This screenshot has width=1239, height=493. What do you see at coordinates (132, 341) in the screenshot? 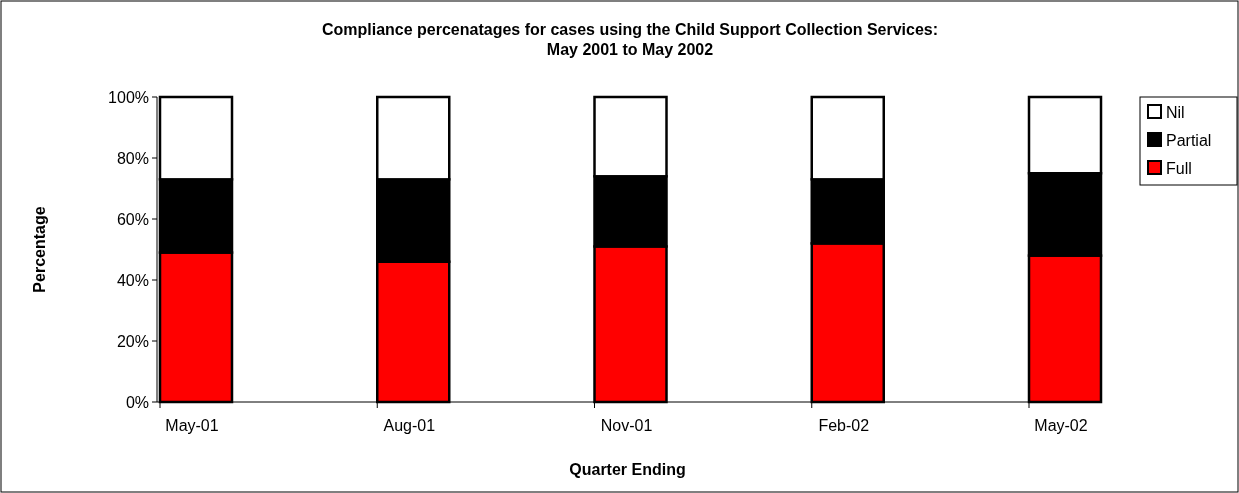
I see `y-tick-label: 20%` at bounding box center [132, 341].